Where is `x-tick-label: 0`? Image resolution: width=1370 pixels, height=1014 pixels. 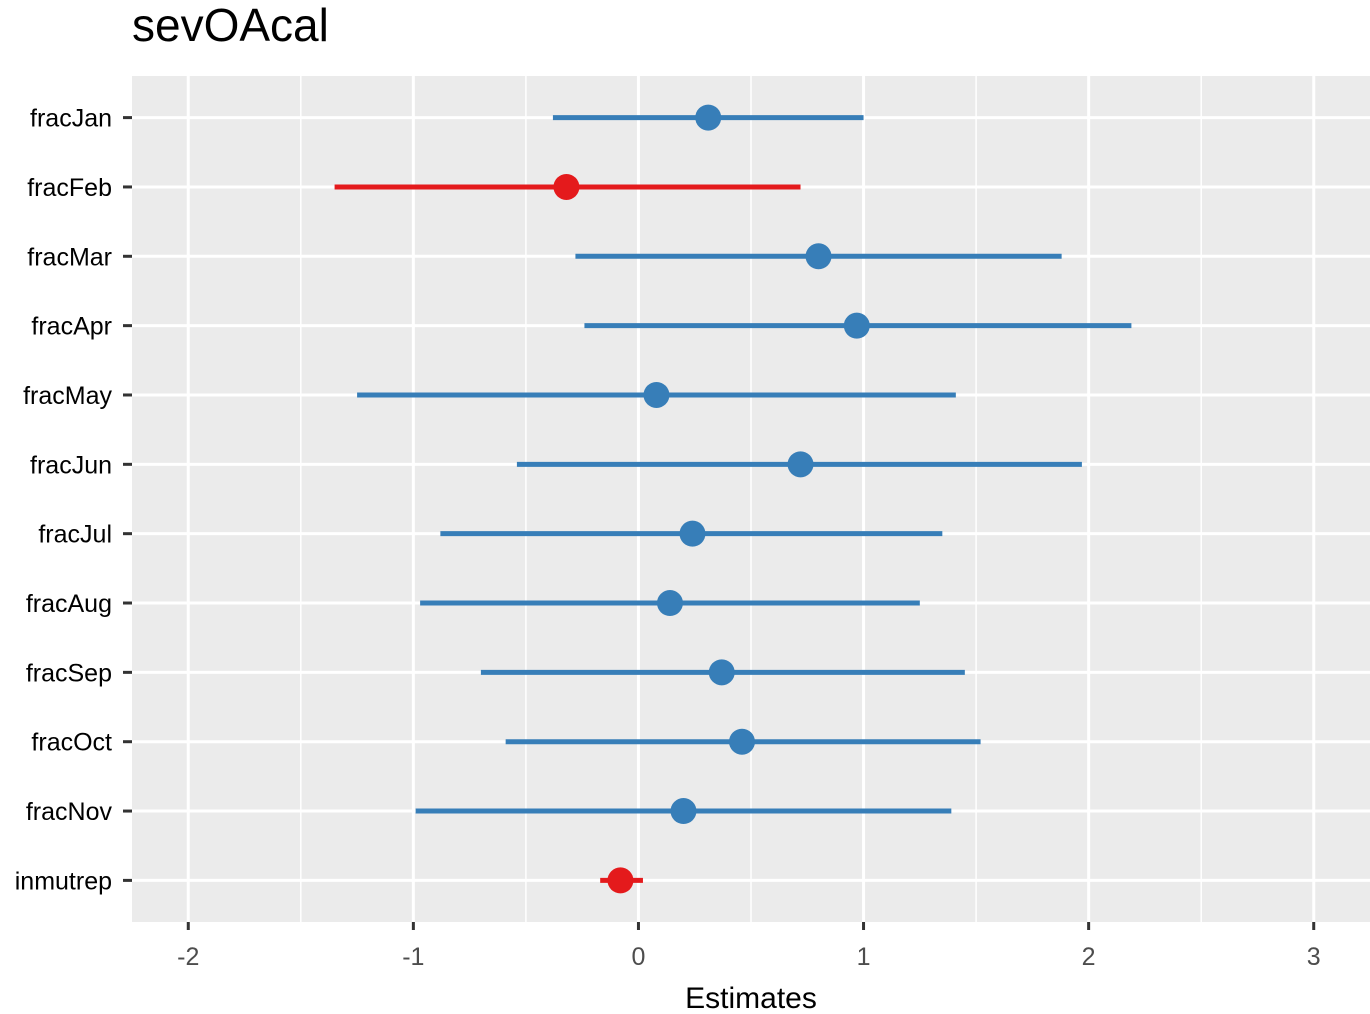
x-tick-label: 0 is located at coordinates (639, 957).